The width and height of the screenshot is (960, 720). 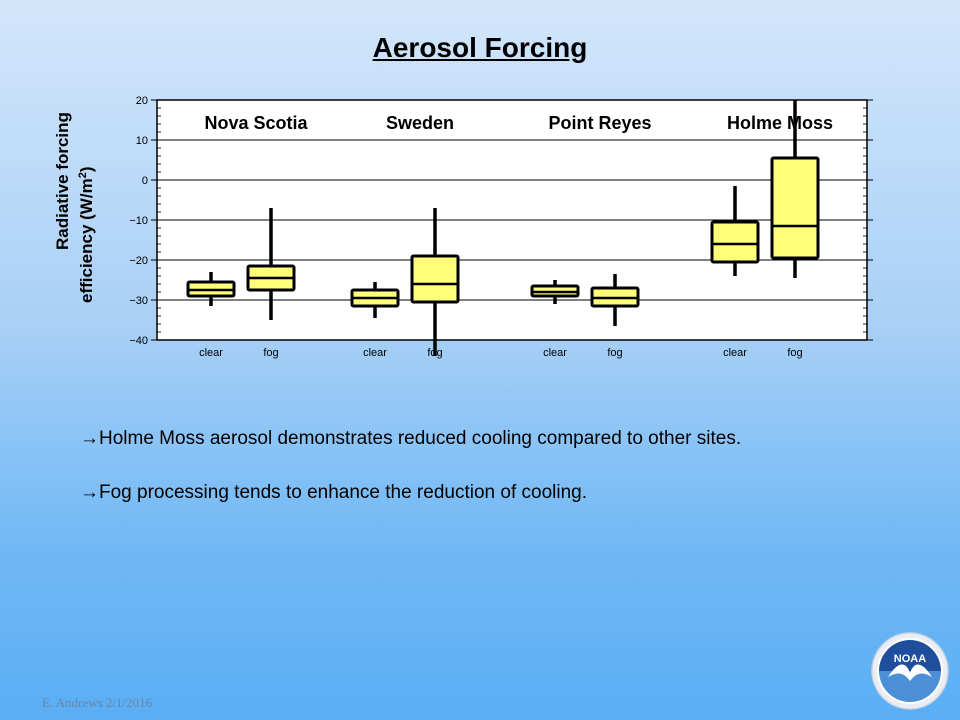 What do you see at coordinates (501, 353) in the screenshot?
I see `x-category-labels: clear fog clear fog clear fog clear fog` at bounding box center [501, 353].